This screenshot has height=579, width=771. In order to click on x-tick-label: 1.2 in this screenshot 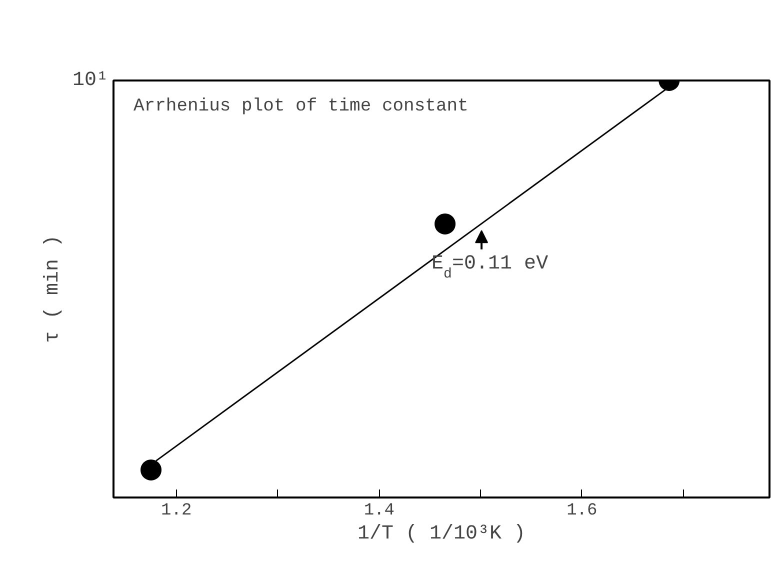, I will do `click(176, 511)`.